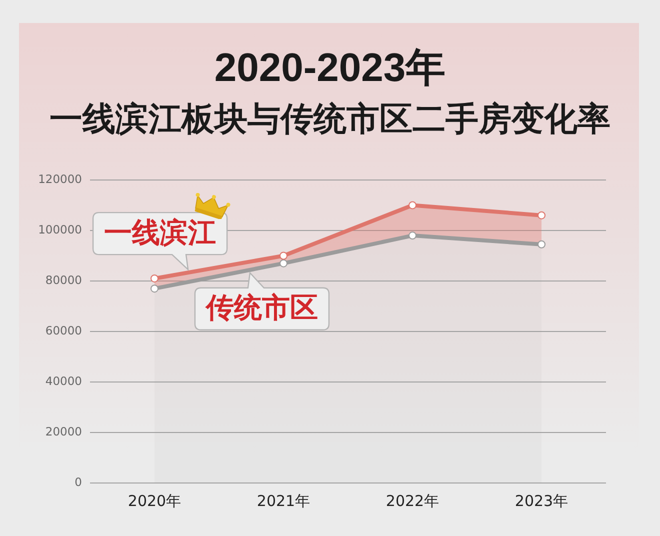 This screenshot has height=536, width=660. Describe the element at coordinates (63, 381) in the screenshot. I see `y-tick-label: 40000` at that location.